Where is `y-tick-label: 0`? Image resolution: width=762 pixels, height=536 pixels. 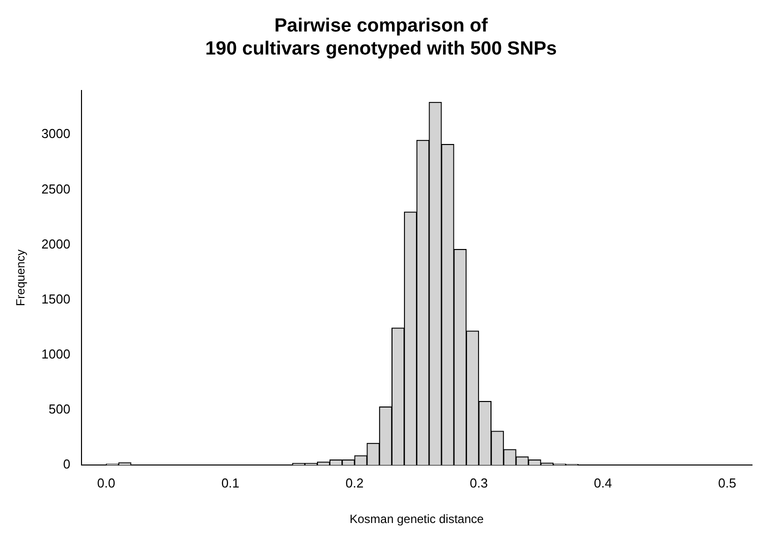 y-tick-label: 0 is located at coordinates (66, 464).